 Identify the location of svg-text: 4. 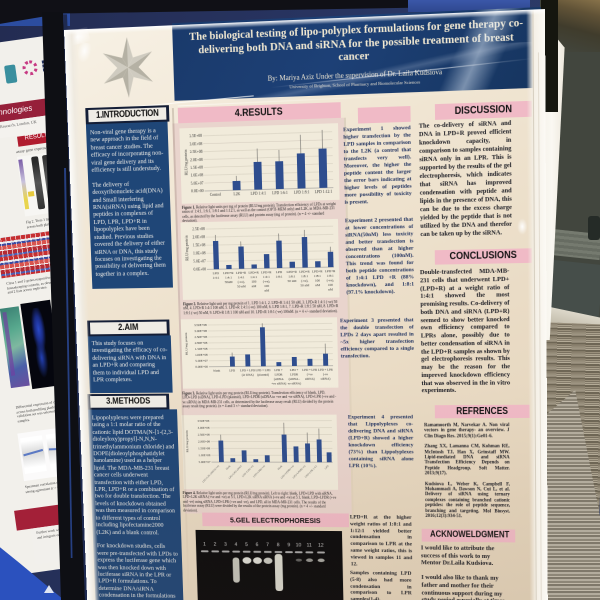
(236, 545).